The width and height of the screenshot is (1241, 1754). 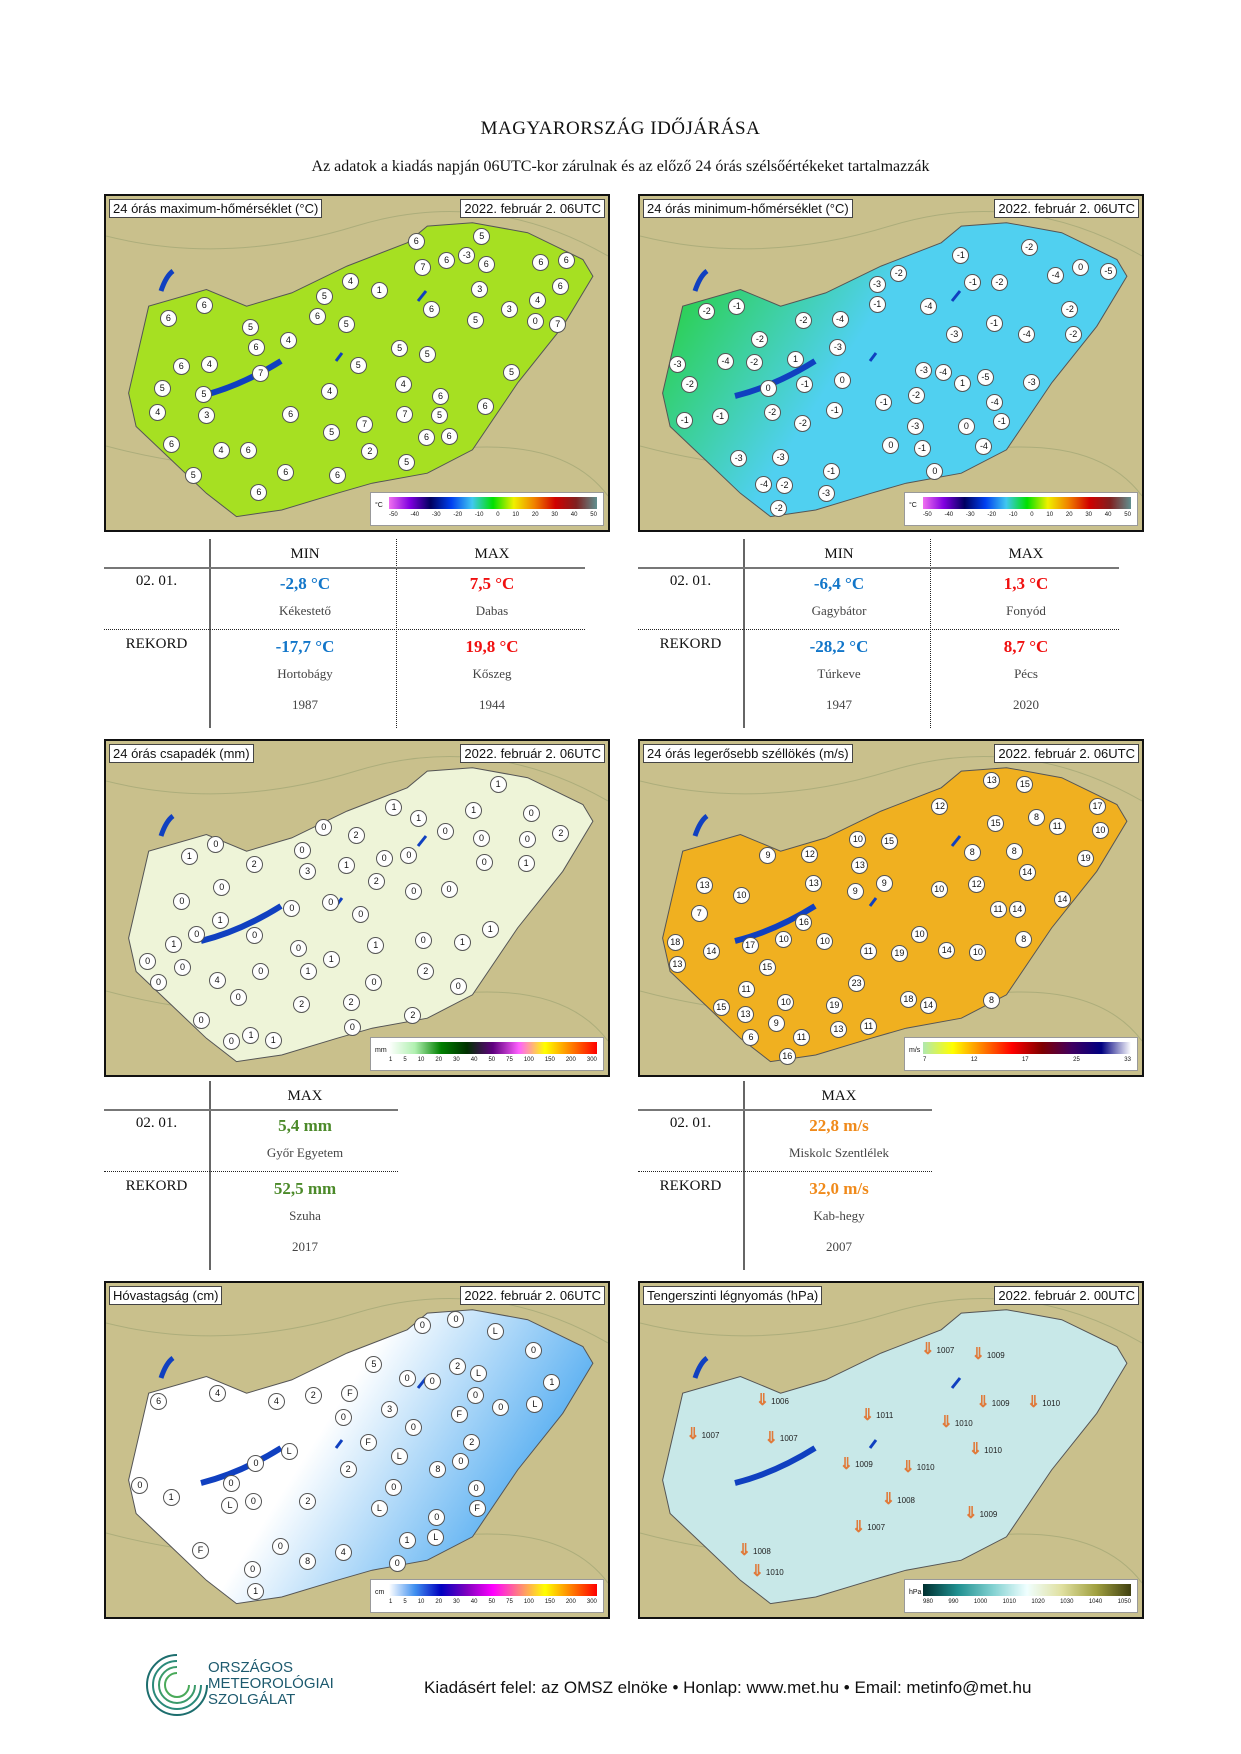 What do you see at coordinates (459, 1414) in the screenshot?
I see `station-value: F` at bounding box center [459, 1414].